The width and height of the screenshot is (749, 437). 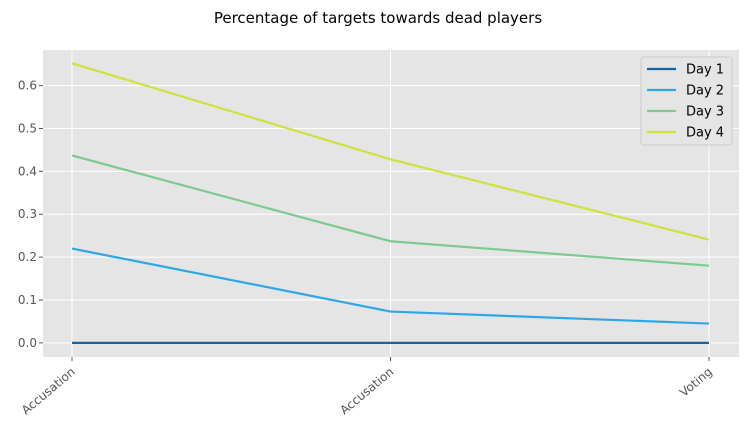 I want to click on y-tick-label-2: 0.2, so click(x=27, y=257).